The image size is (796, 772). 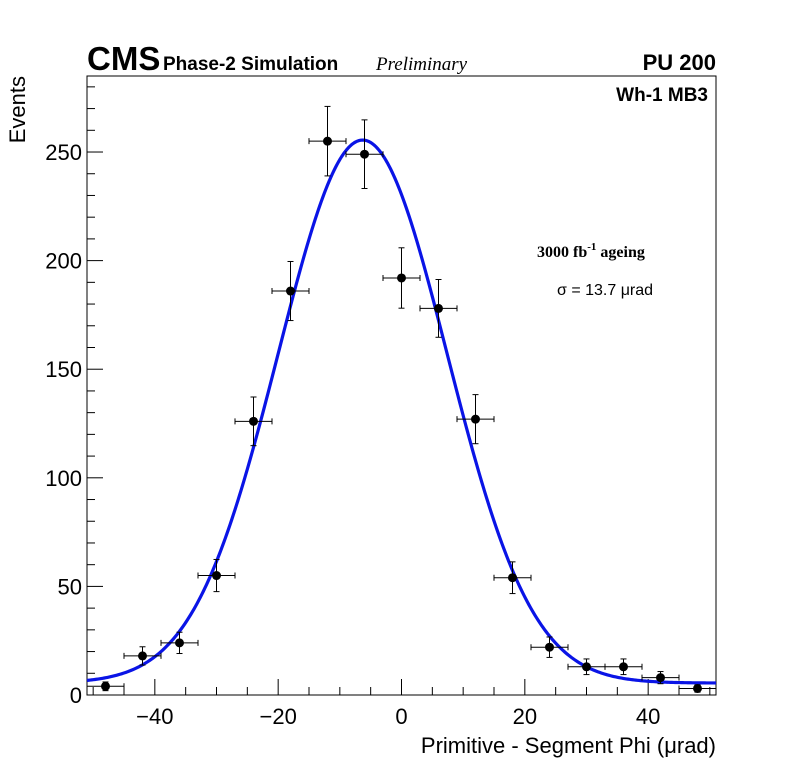 I want to click on y-tick-label: 200, so click(x=63, y=261).